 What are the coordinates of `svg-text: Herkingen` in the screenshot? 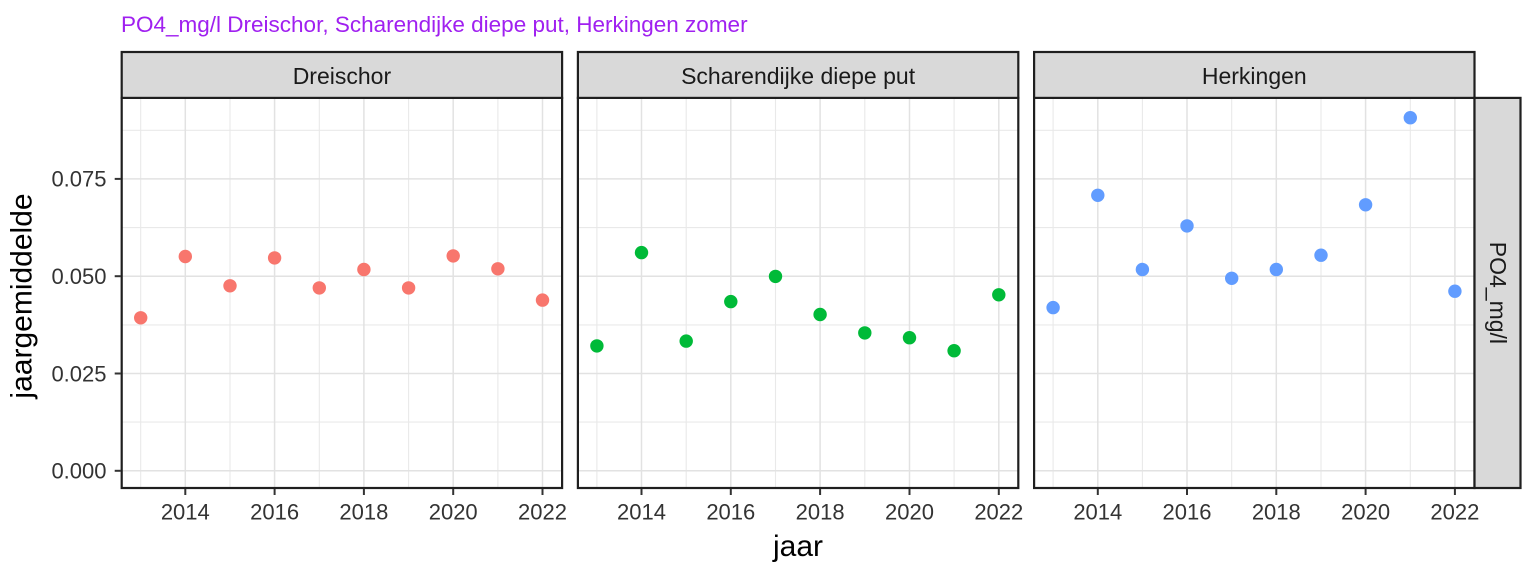 It's located at (1254, 76).